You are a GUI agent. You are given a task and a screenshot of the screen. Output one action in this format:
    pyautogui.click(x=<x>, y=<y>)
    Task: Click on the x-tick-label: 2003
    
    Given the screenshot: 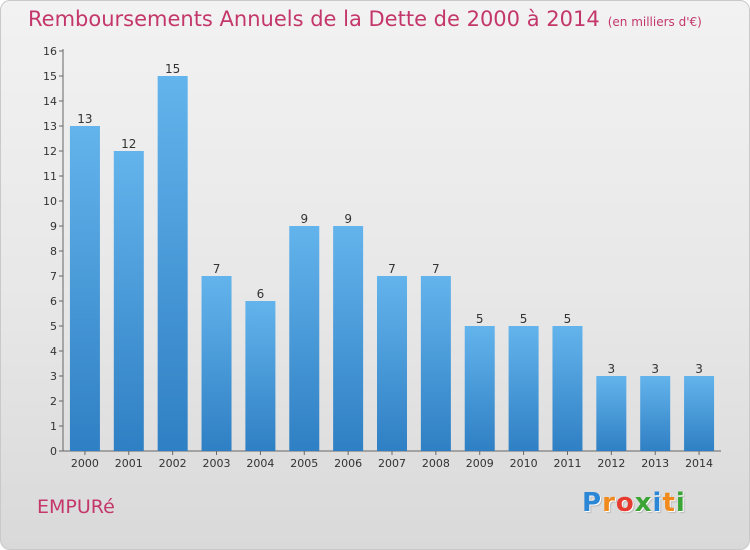 What is the action you would take?
    pyautogui.click(x=217, y=463)
    